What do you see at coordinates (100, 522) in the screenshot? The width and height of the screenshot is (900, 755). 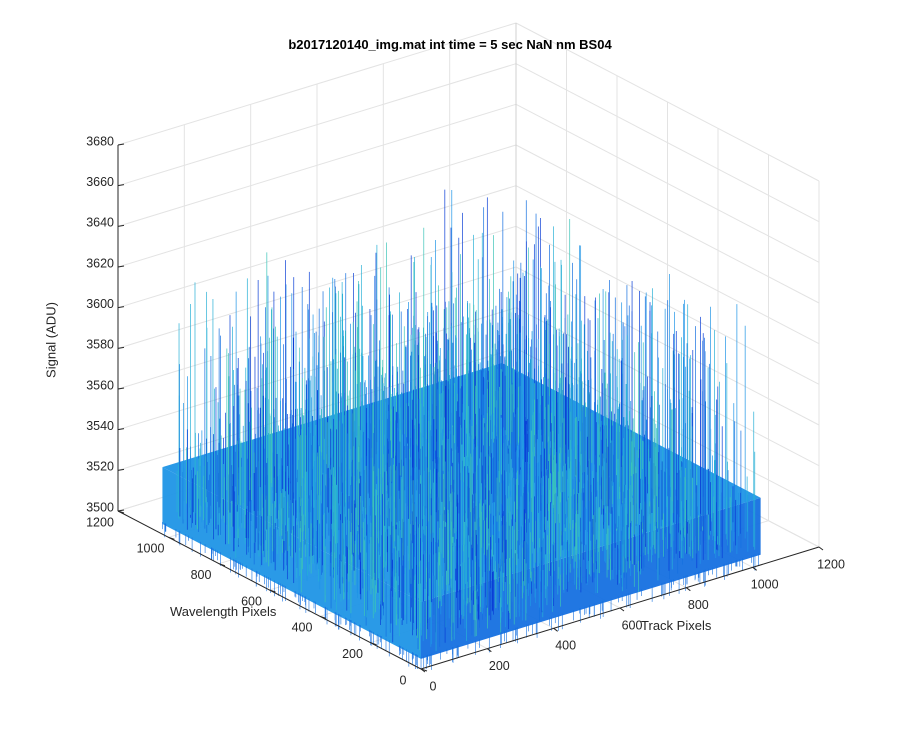 I see `y-tick-label: 1200` at bounding box center [100, 522].